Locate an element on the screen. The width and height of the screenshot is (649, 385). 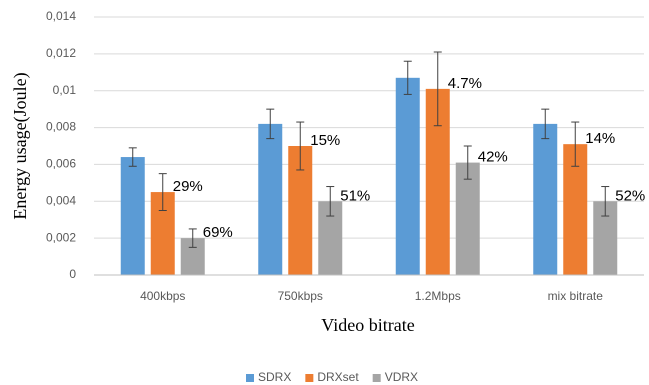
legend-label: SDRX is located at coordinates (274, 377).